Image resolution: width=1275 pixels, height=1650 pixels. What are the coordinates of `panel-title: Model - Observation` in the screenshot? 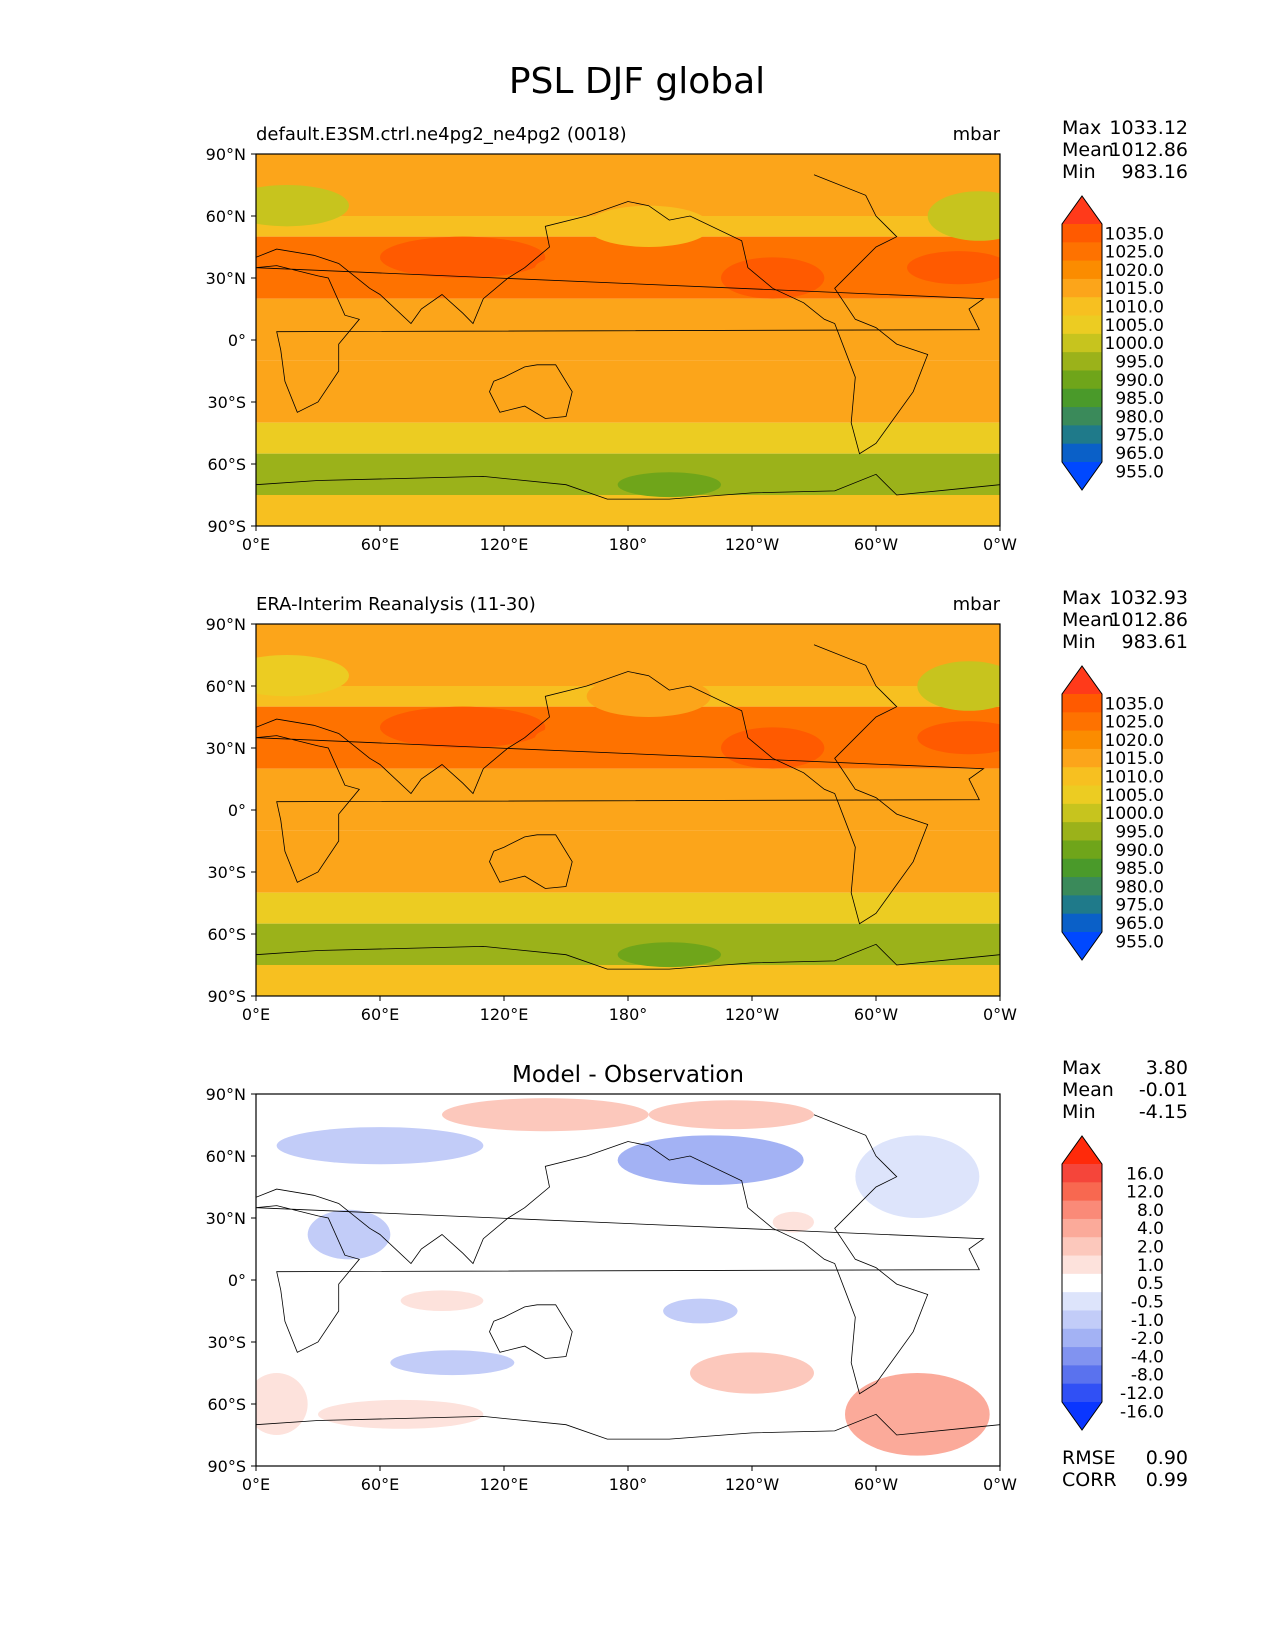 It's located at (628, 1075).